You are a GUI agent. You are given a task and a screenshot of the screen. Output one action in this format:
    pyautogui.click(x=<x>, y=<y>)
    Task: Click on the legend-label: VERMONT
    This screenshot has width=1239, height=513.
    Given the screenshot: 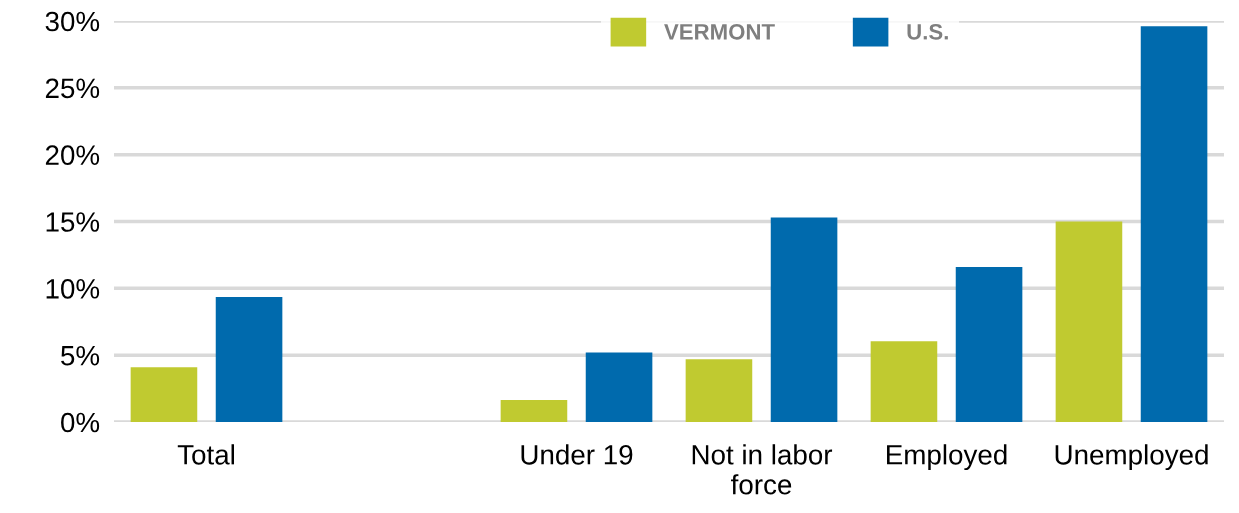 What is the action you would take?
    pyautogui.click(x=719, y=31)
    